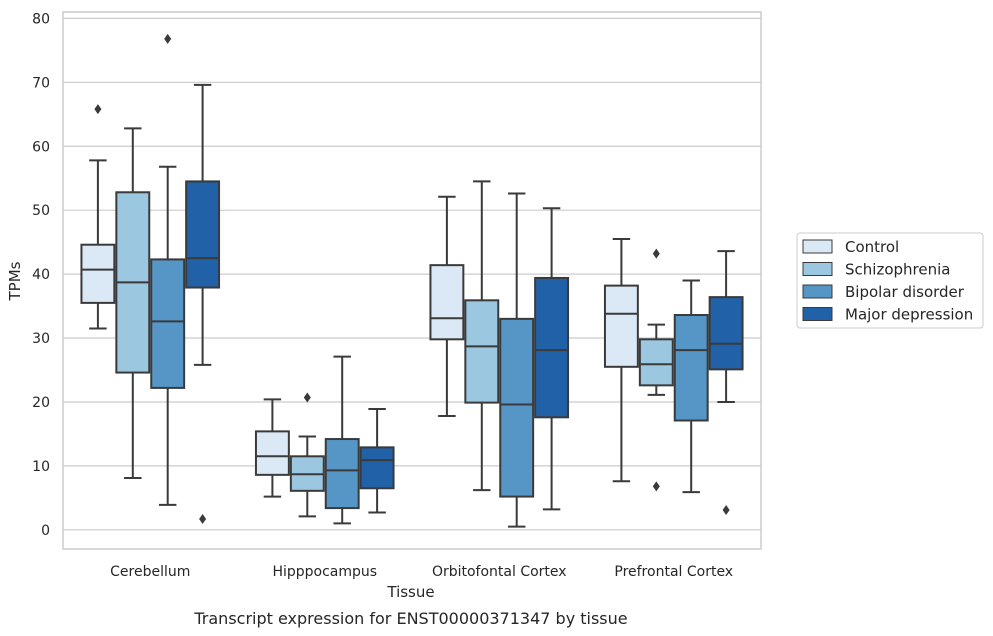  I want to click on legend-frame, so click(890, 280).